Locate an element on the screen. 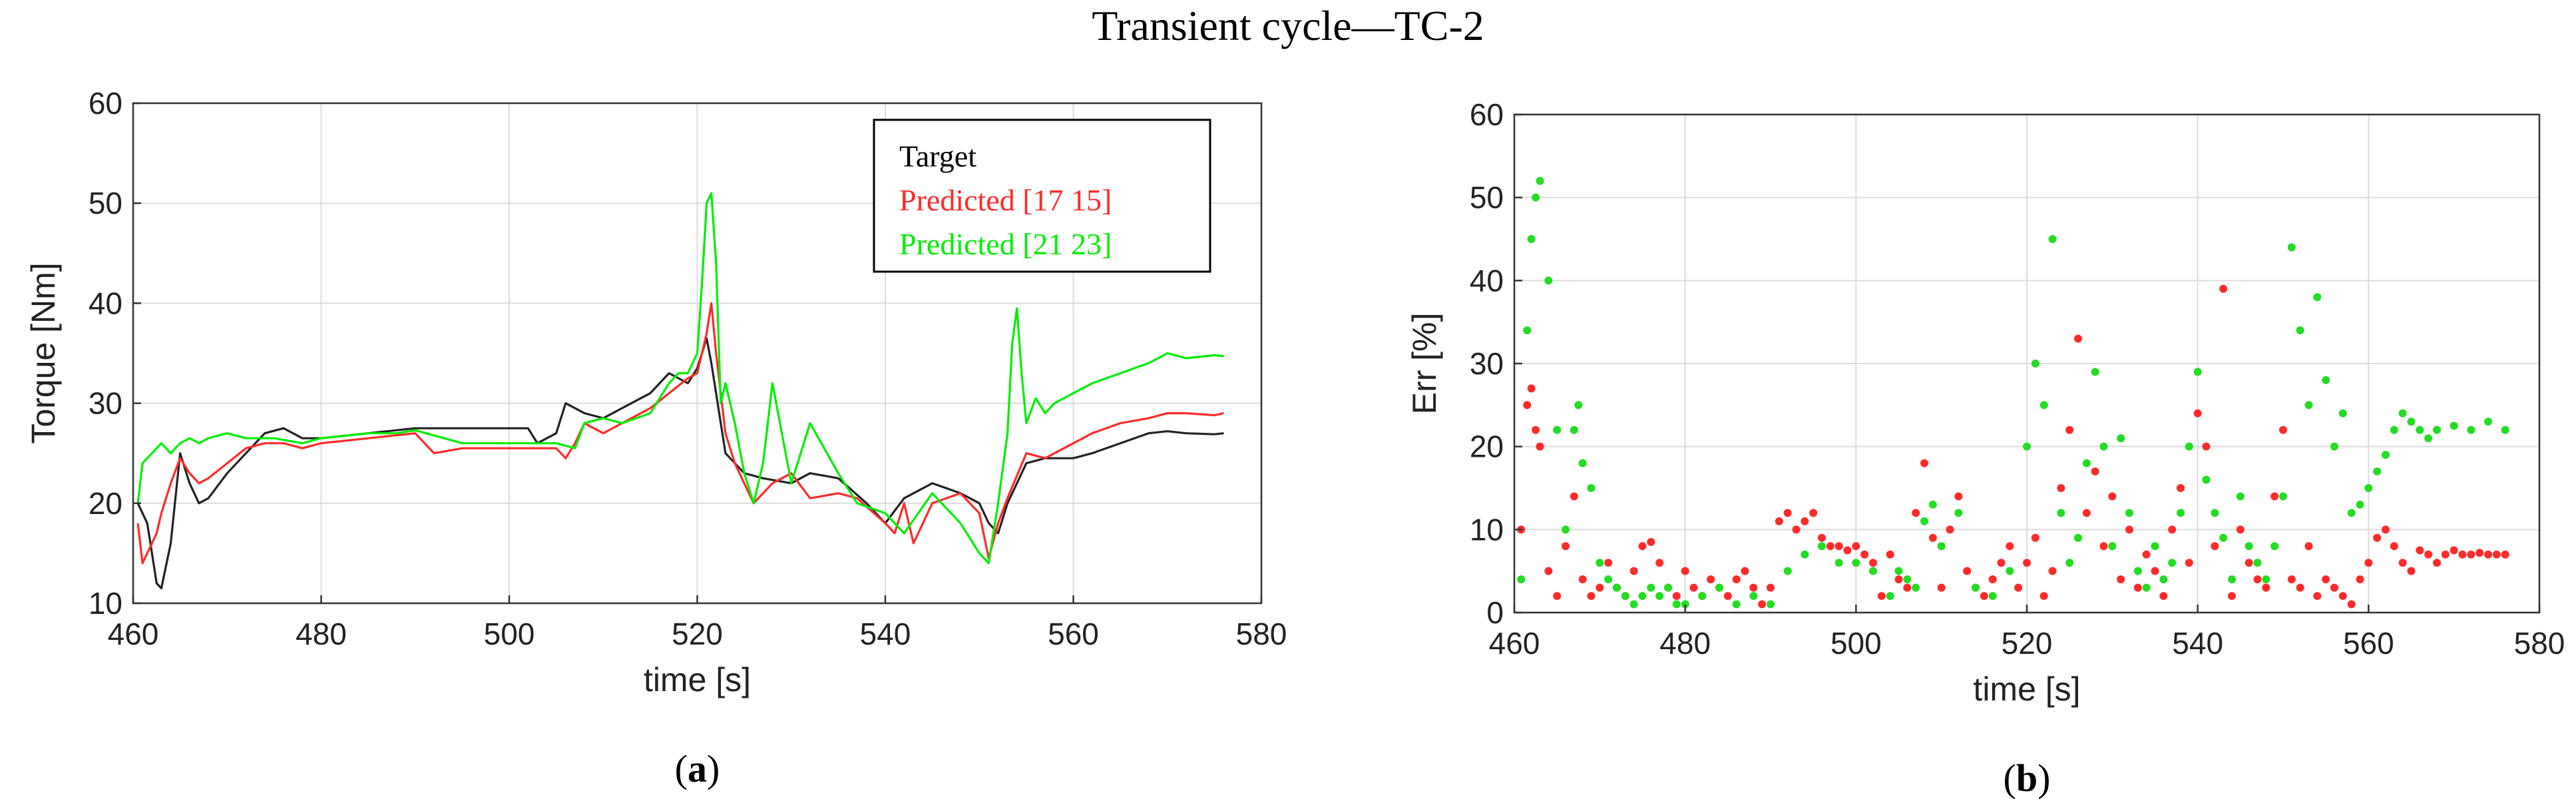 Image resolution: width=2576 pixels, height=799 pixels. legend-box is located at coordinates (1042, 196).